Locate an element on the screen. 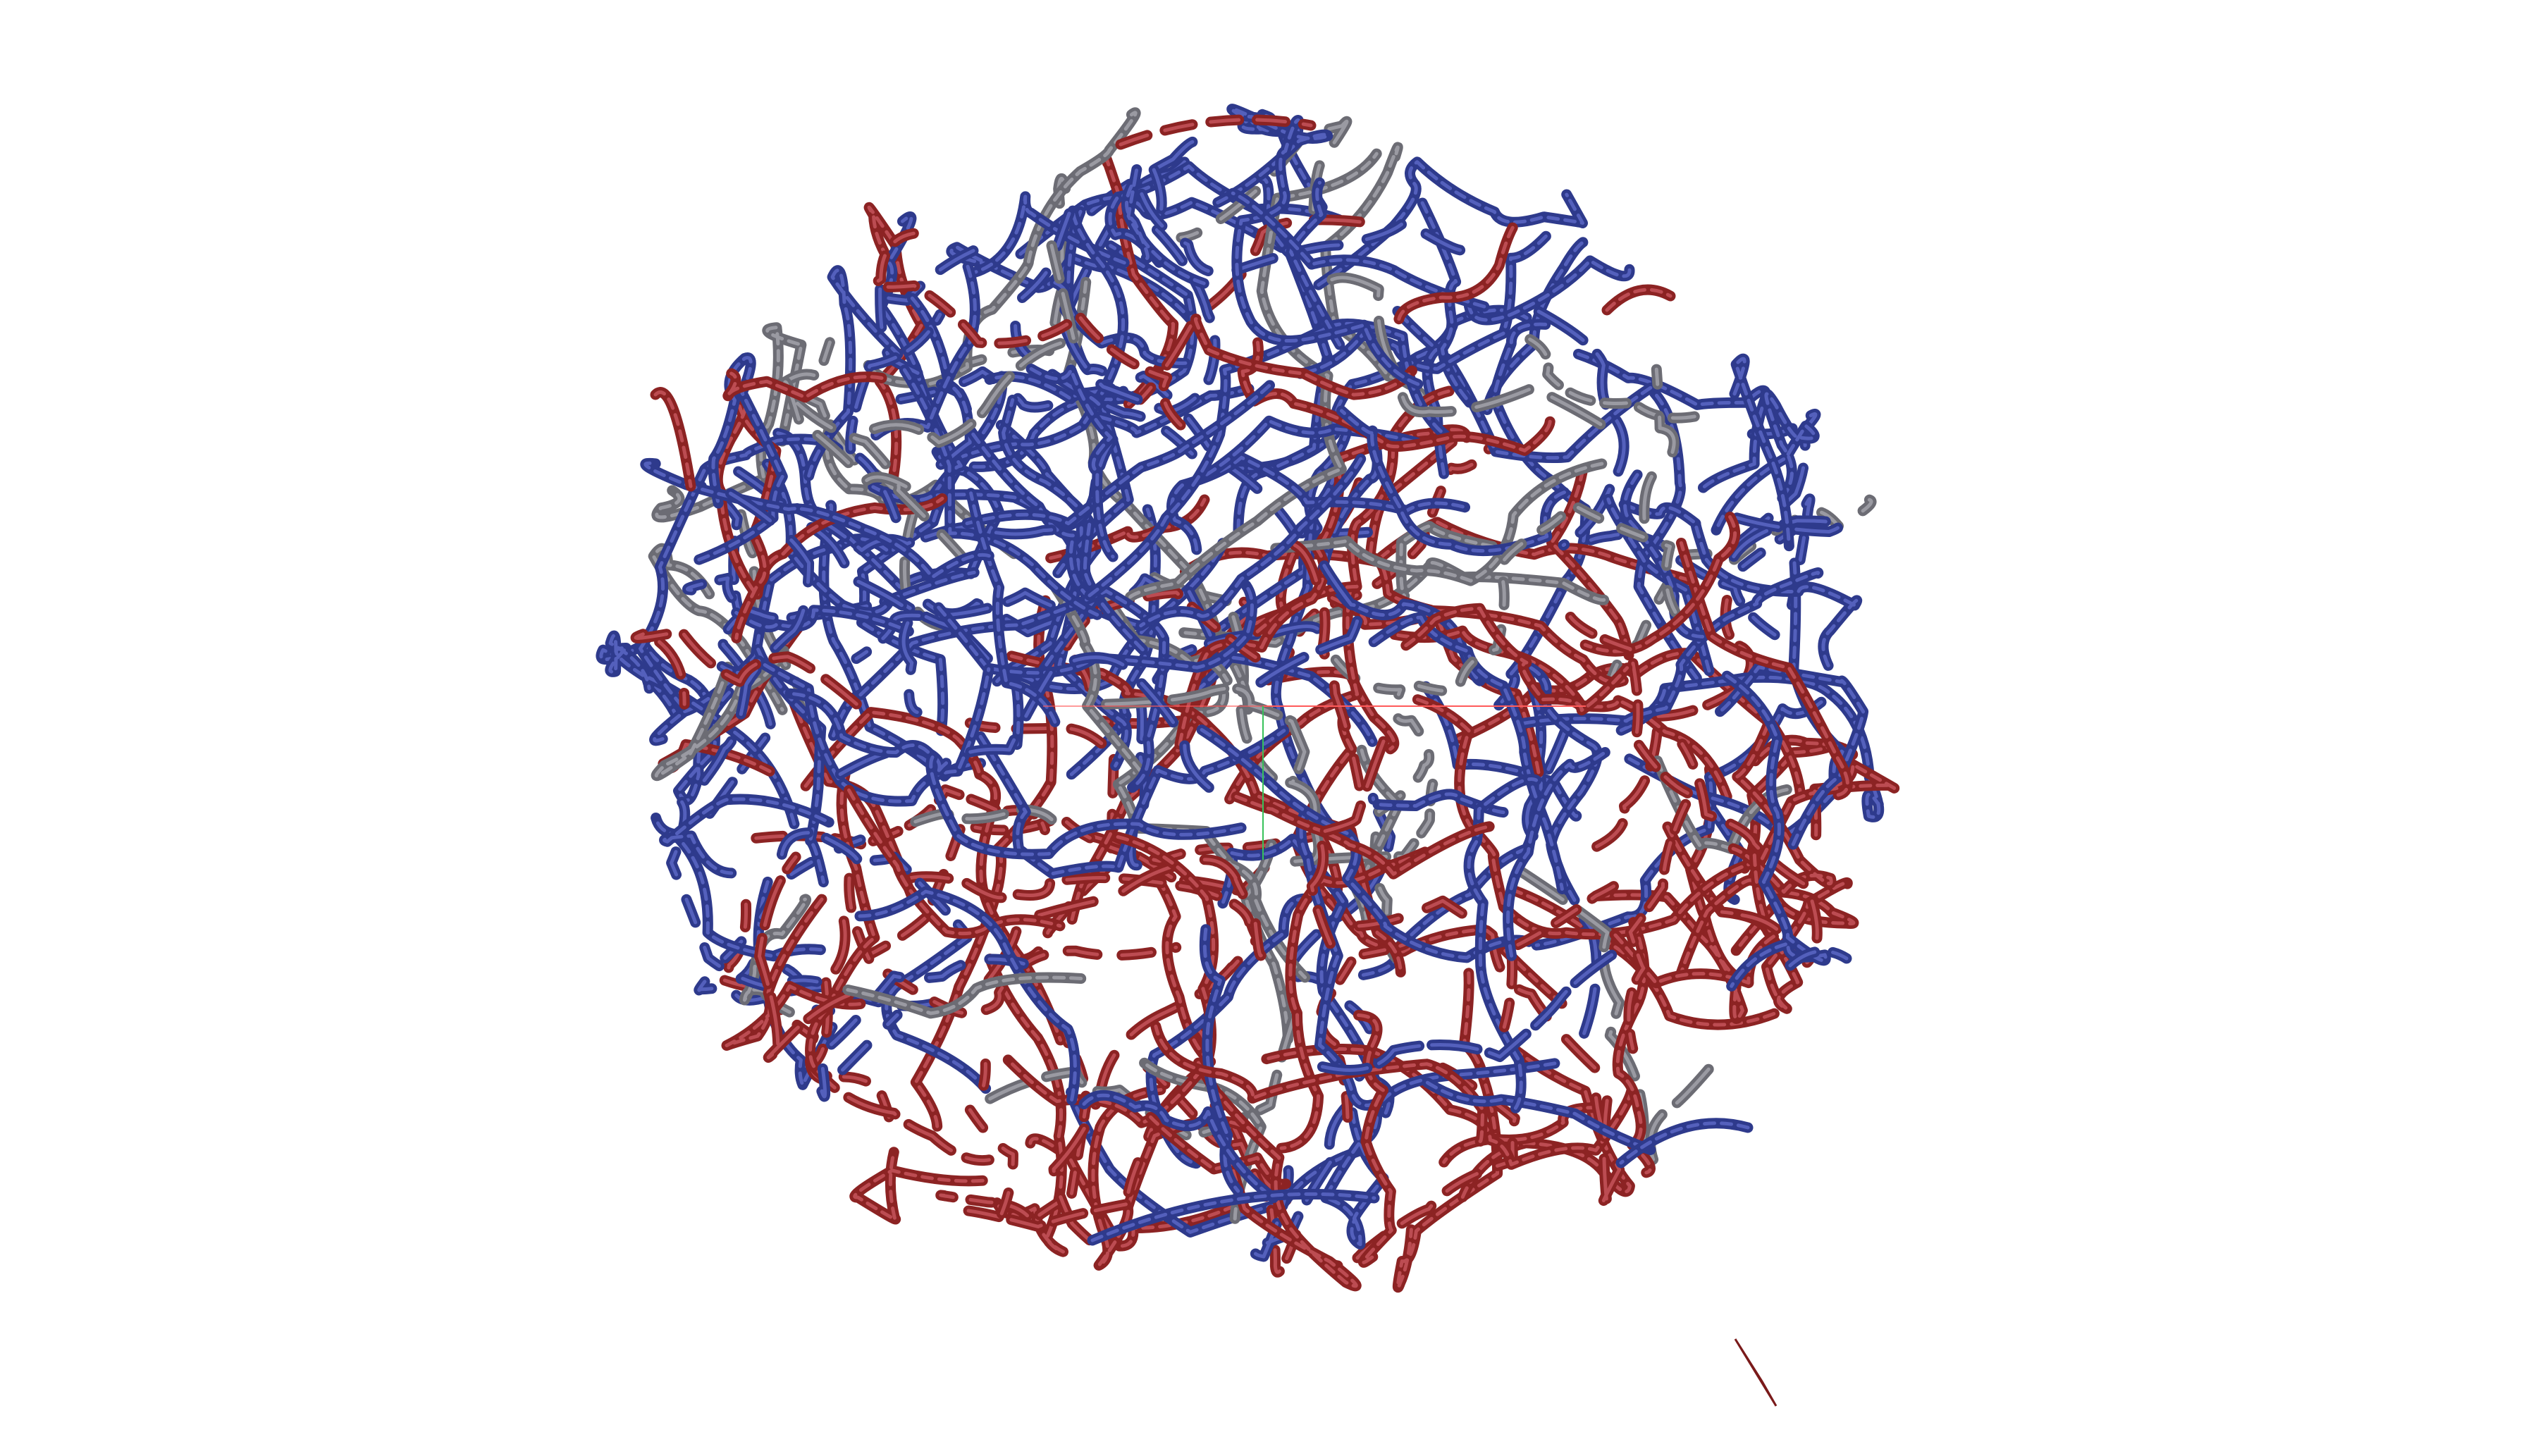  backbone-tube-red is located at coordinates (1347, 842).